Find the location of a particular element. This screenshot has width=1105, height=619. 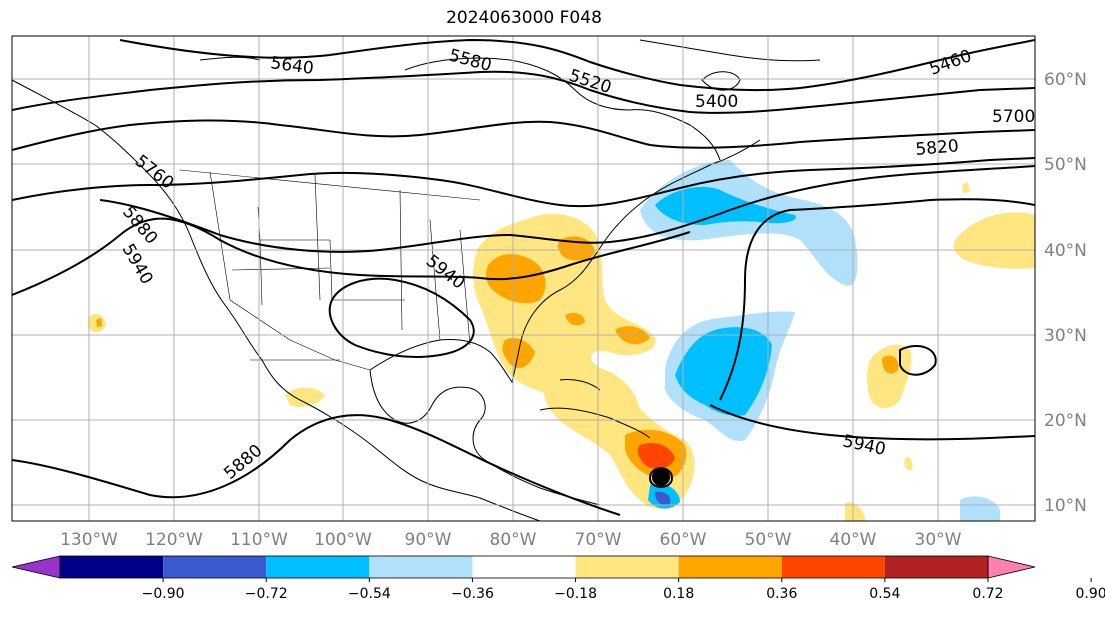

lat-tick-label: 20°N is located at coordinates (1065, 421).